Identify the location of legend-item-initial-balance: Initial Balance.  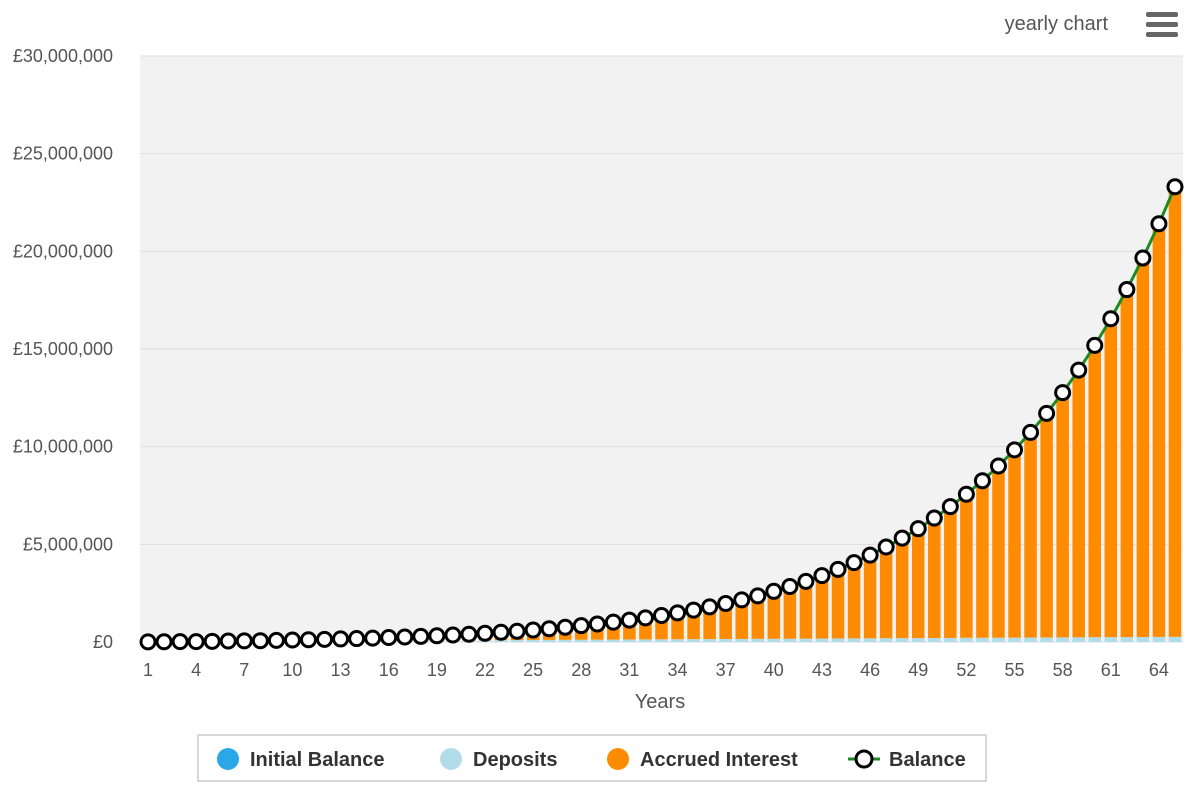
(301, 759).